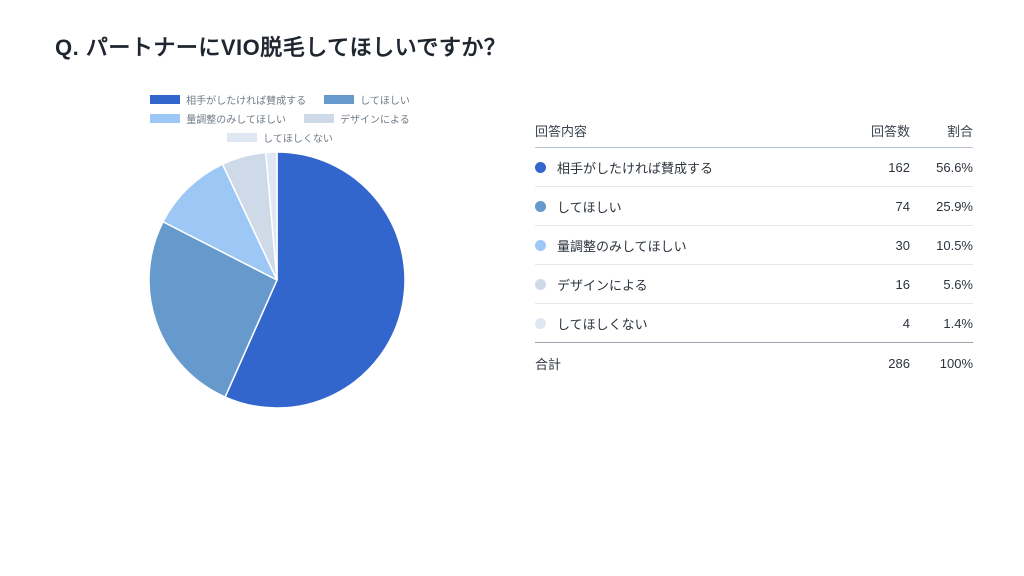  I want to click on row-label-cell: してほしくない, so click(687, 323).